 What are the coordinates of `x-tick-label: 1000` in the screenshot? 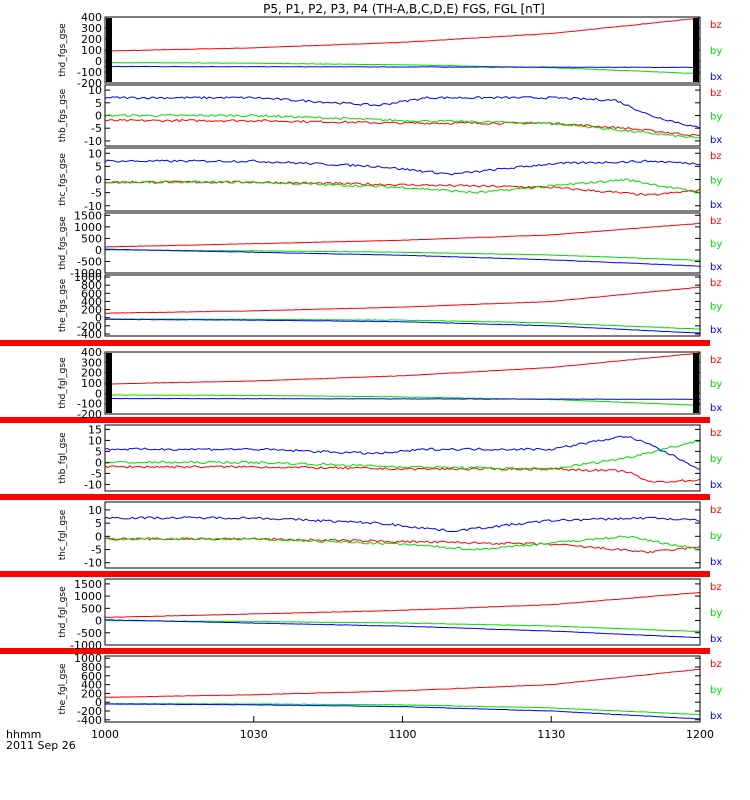 It's located at (105, 734).